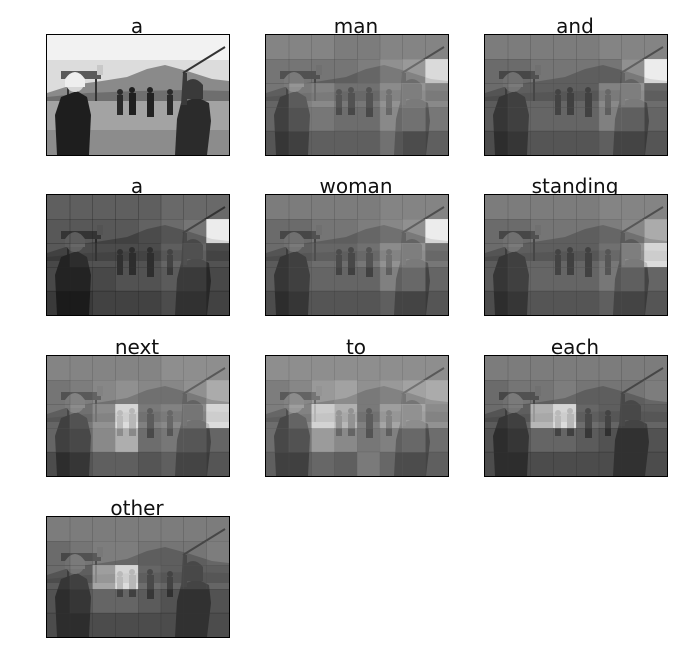  Describe the element at coordinates (356, 186) in the screenshot. I see `panel-word-label: woman` at that location.